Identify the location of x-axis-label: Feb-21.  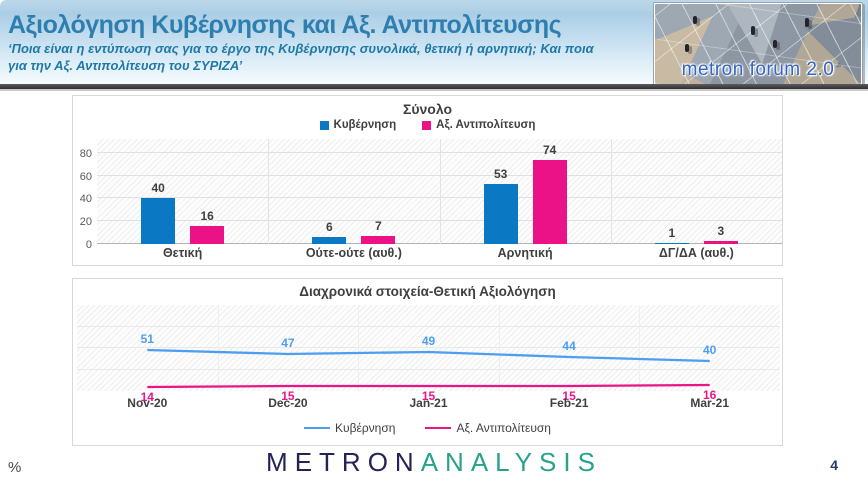
(569, 403).